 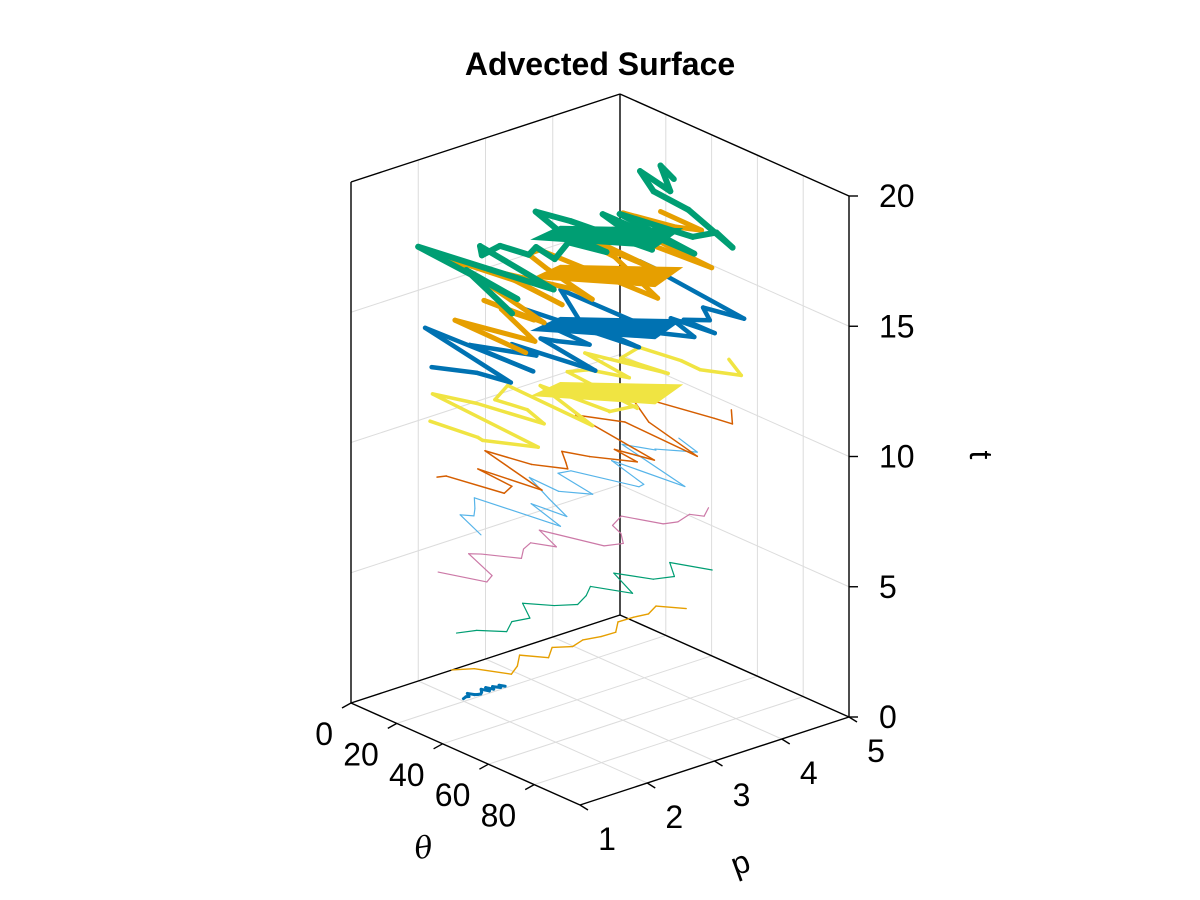 What do you see at coordinates (888, 717) in the screenshot?
I see `z-tick-label: 0` at bounding box center [888, 717].